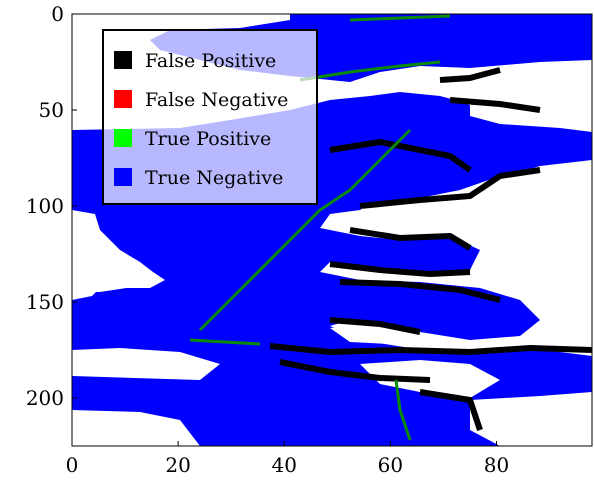 This screenshot has height=488, width=594. I want to click on background-region-mid, so click(365, 335).